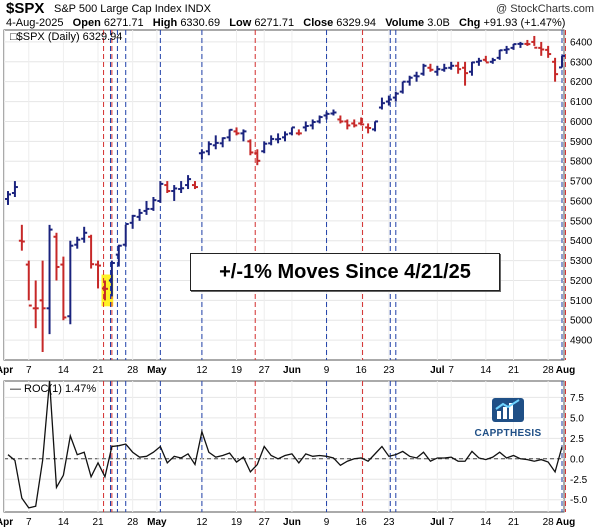 This screenshot has height=529, width=600. I want to click on price-axis-label: 6100, so click(581, 102).